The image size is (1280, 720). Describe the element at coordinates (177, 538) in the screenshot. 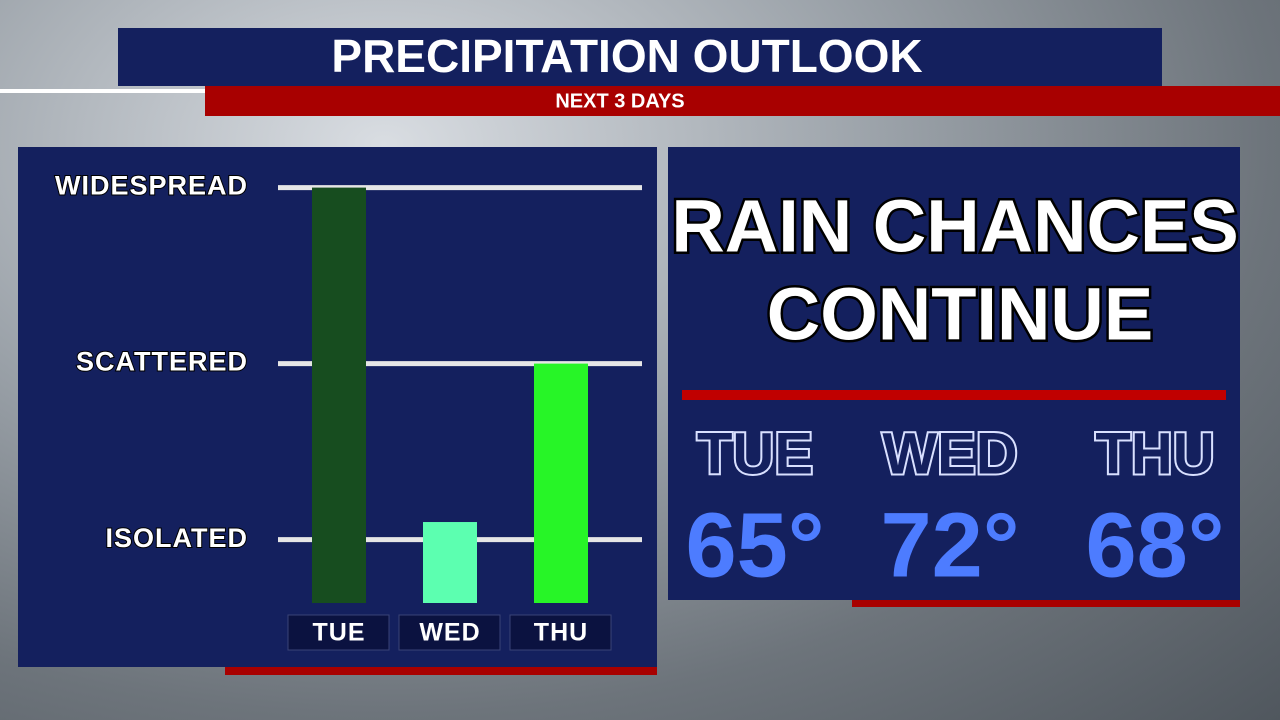

I see `y-tick-label: ISOLATED` at that location.